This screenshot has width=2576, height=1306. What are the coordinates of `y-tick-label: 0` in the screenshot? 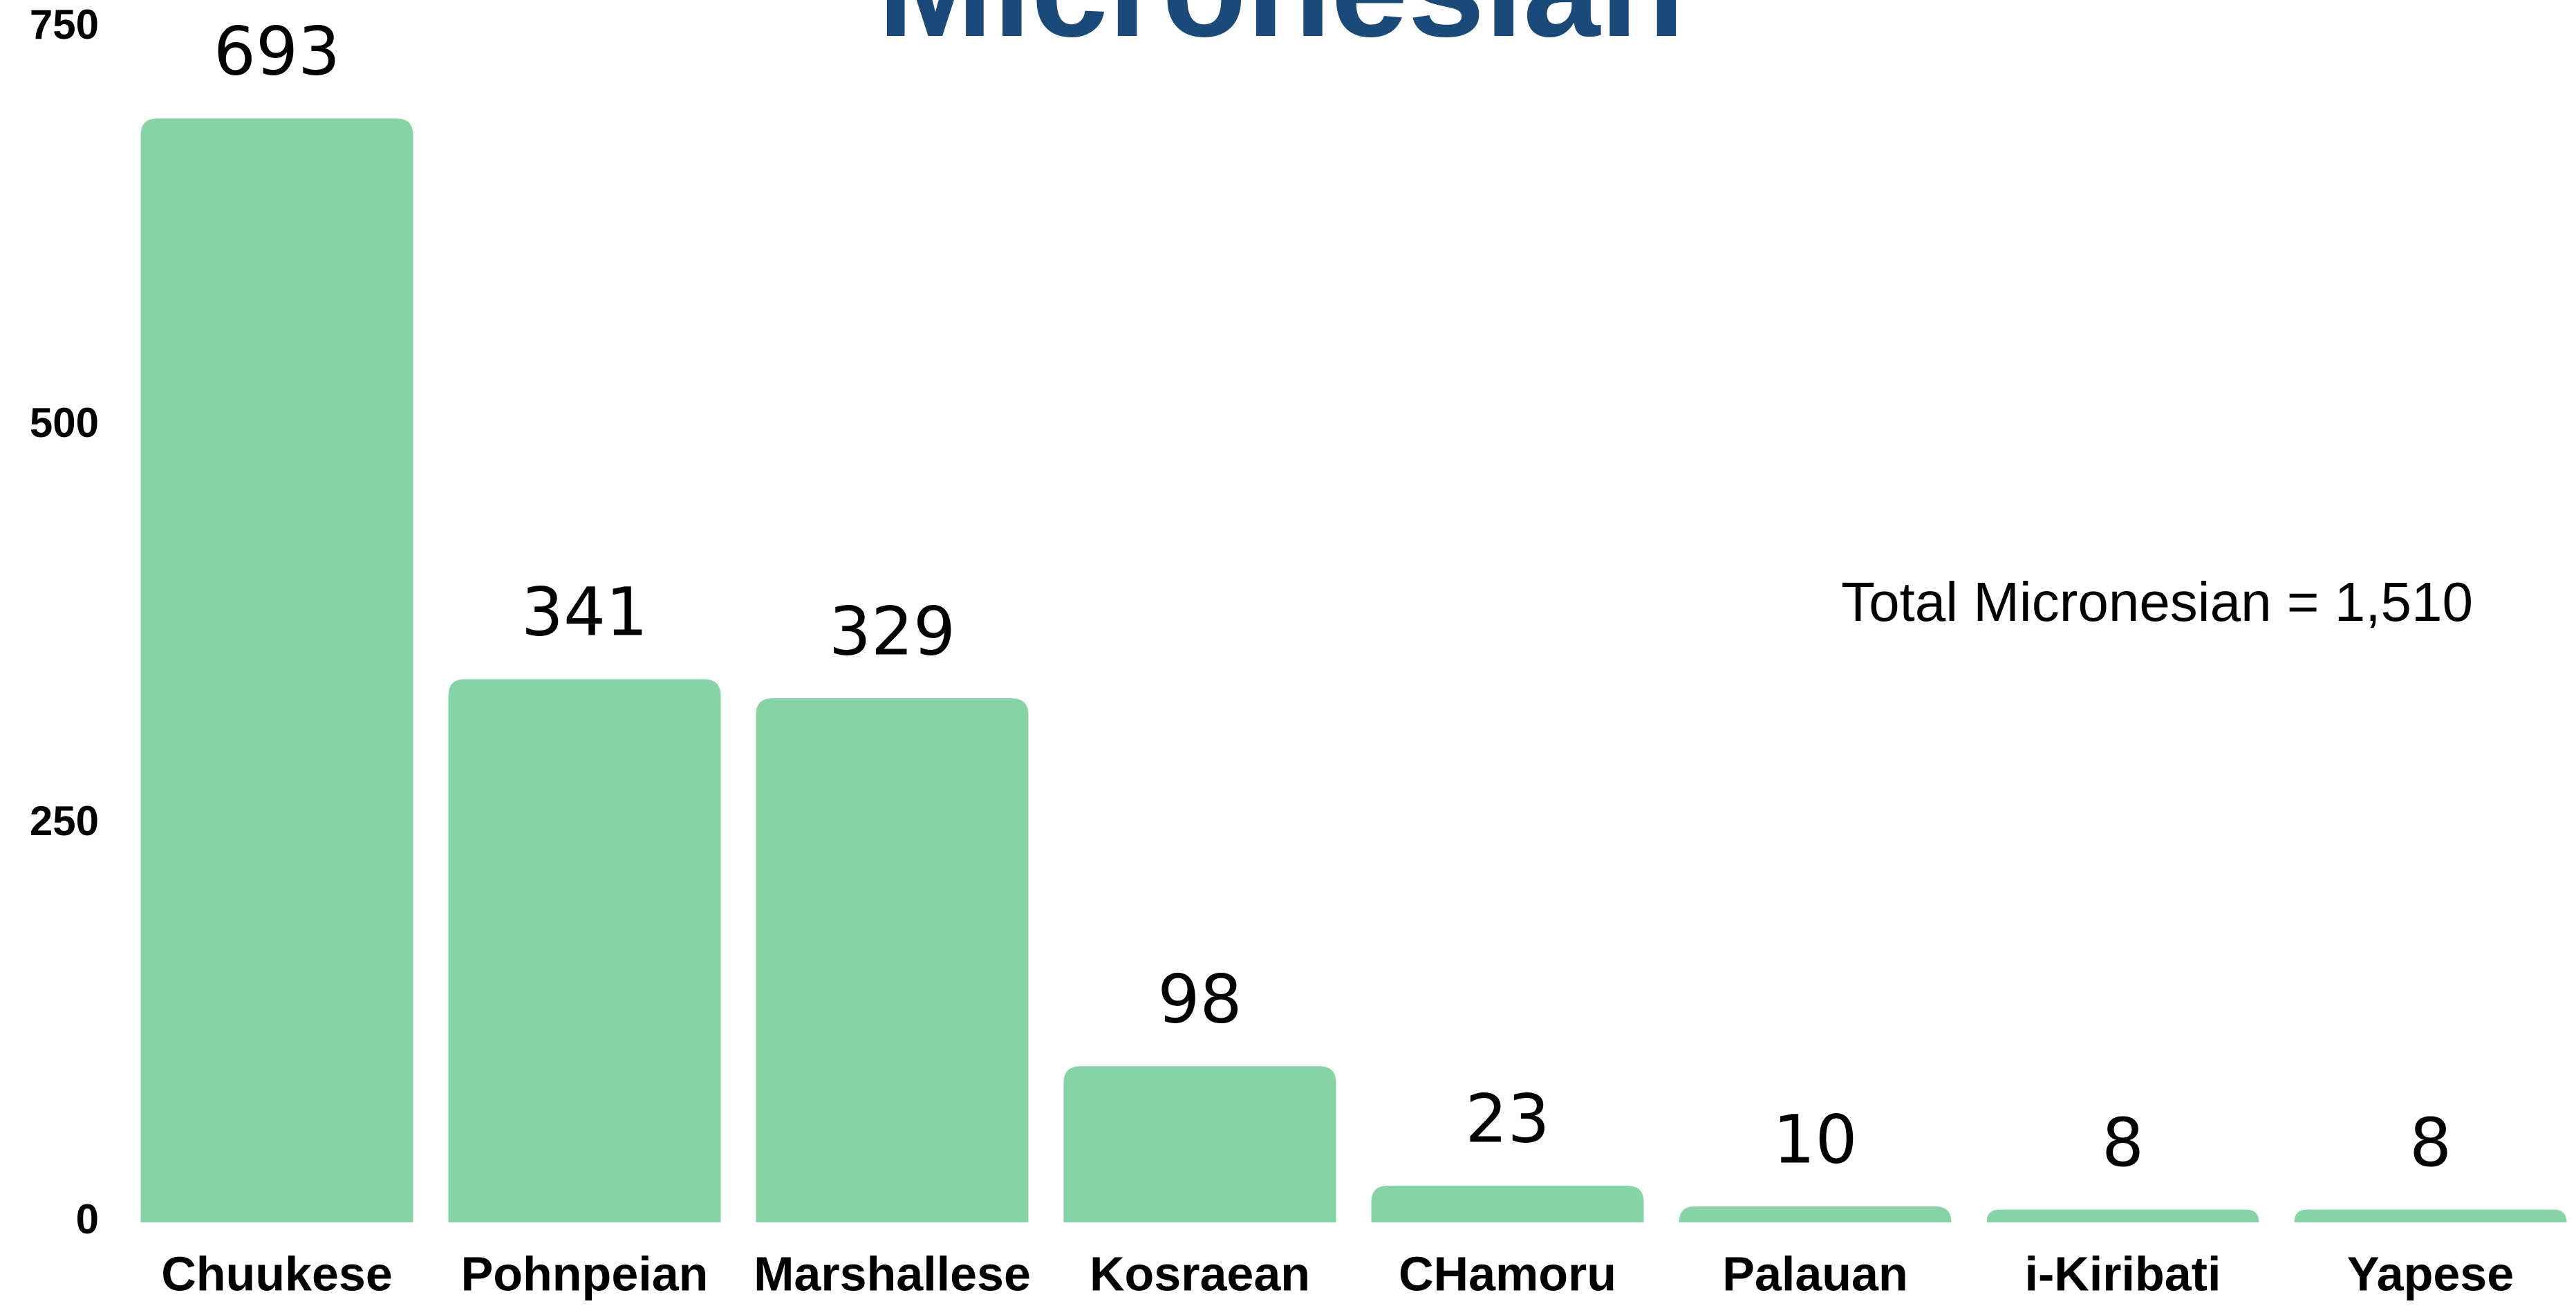 It's located at (87, 1219).